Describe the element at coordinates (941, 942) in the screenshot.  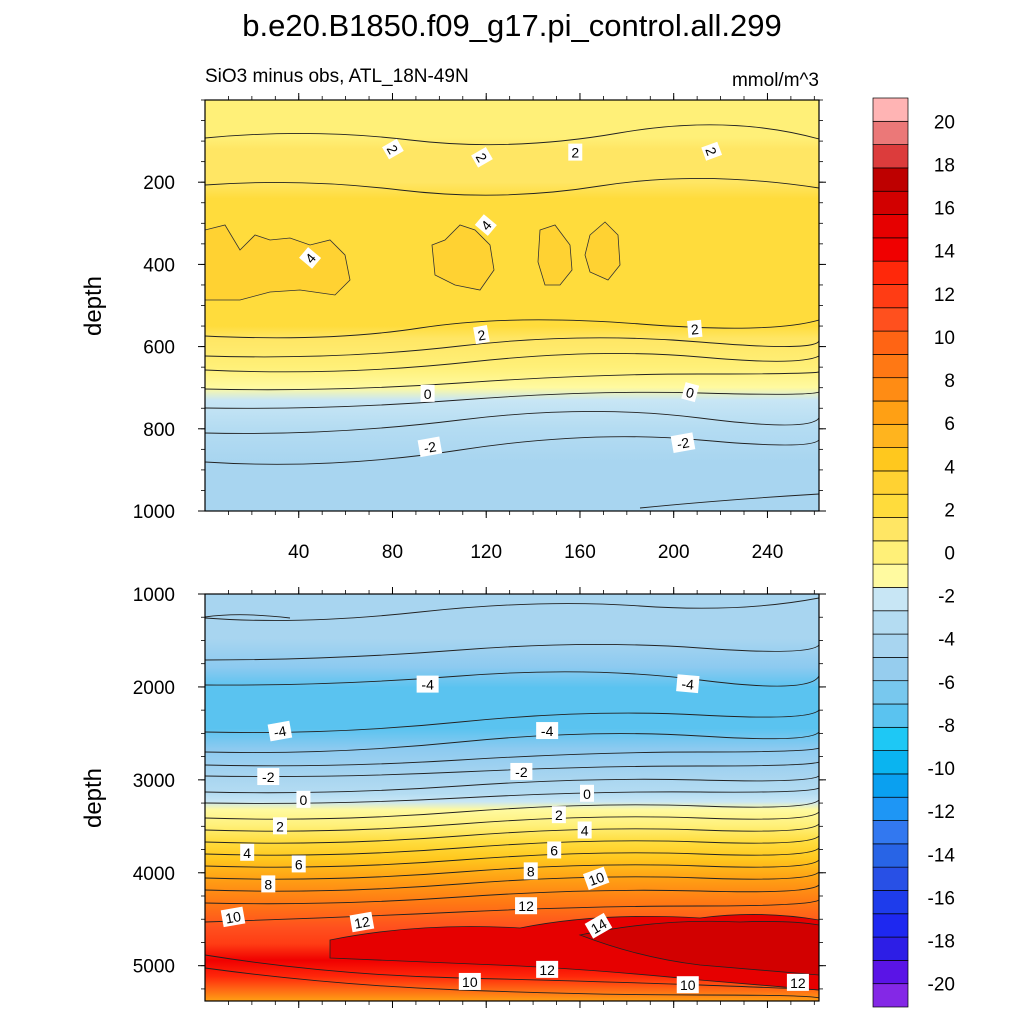
I see `colorbar-label: -18` at that location.